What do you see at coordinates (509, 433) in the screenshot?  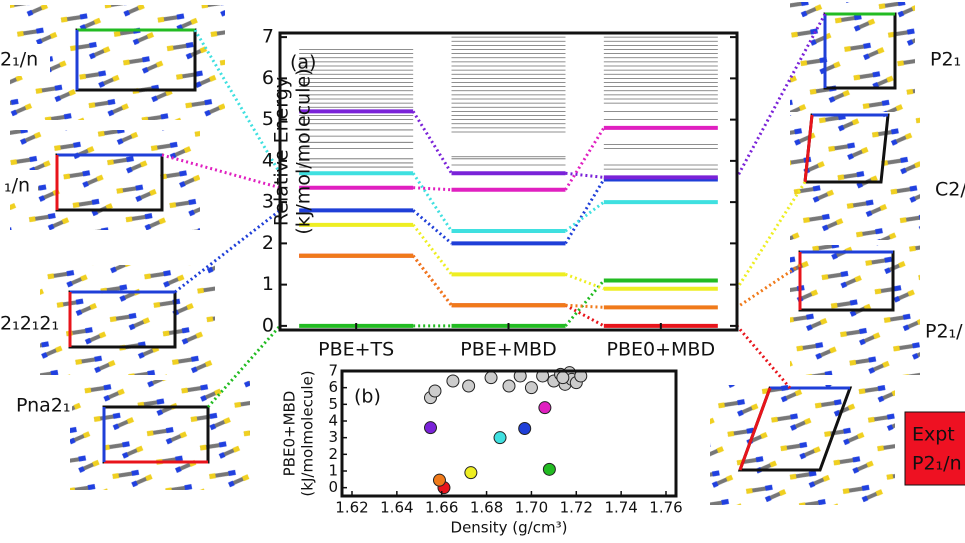 I see `plot-frame` at bounding box center [509, 433].